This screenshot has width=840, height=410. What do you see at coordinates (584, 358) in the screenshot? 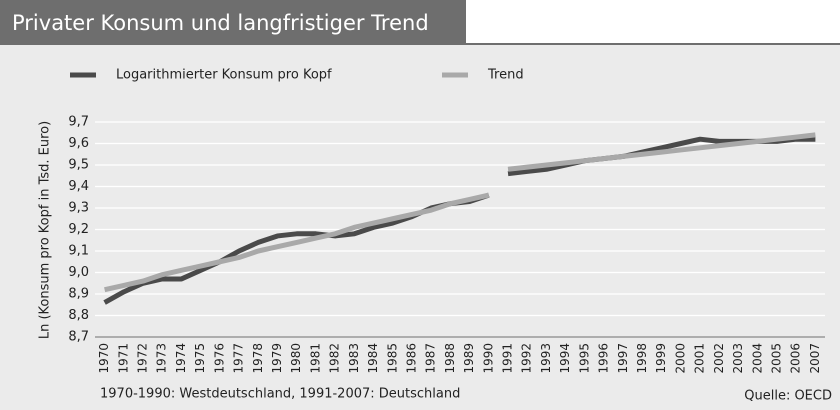
I see `x-tick-label: 1995` at bounding box center [584, 358].